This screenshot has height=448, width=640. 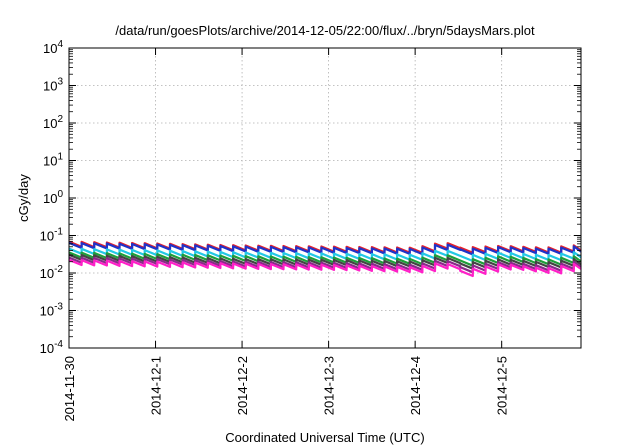 I want to click on series-layer, so click(x=325, y=259).